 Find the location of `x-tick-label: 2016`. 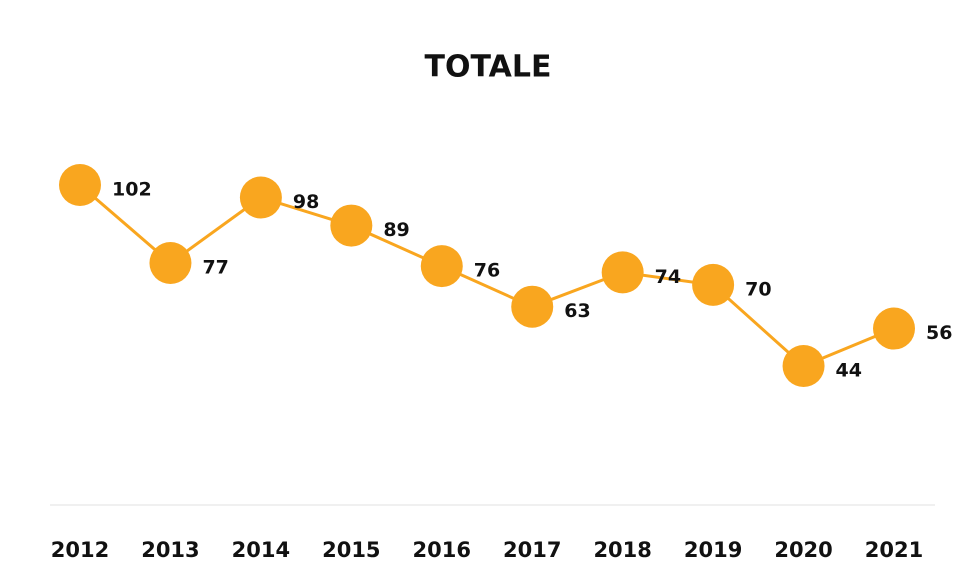

x-tick-label: 2016 is located at coordinates (442, 550).